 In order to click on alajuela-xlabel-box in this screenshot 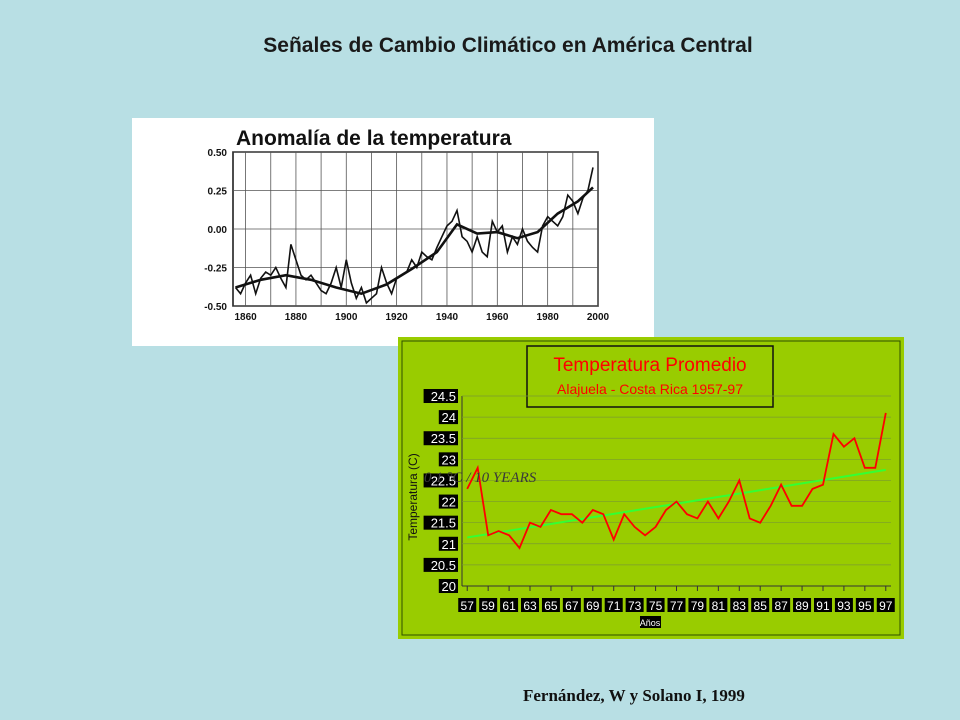, I will do `click(650, 622)`.